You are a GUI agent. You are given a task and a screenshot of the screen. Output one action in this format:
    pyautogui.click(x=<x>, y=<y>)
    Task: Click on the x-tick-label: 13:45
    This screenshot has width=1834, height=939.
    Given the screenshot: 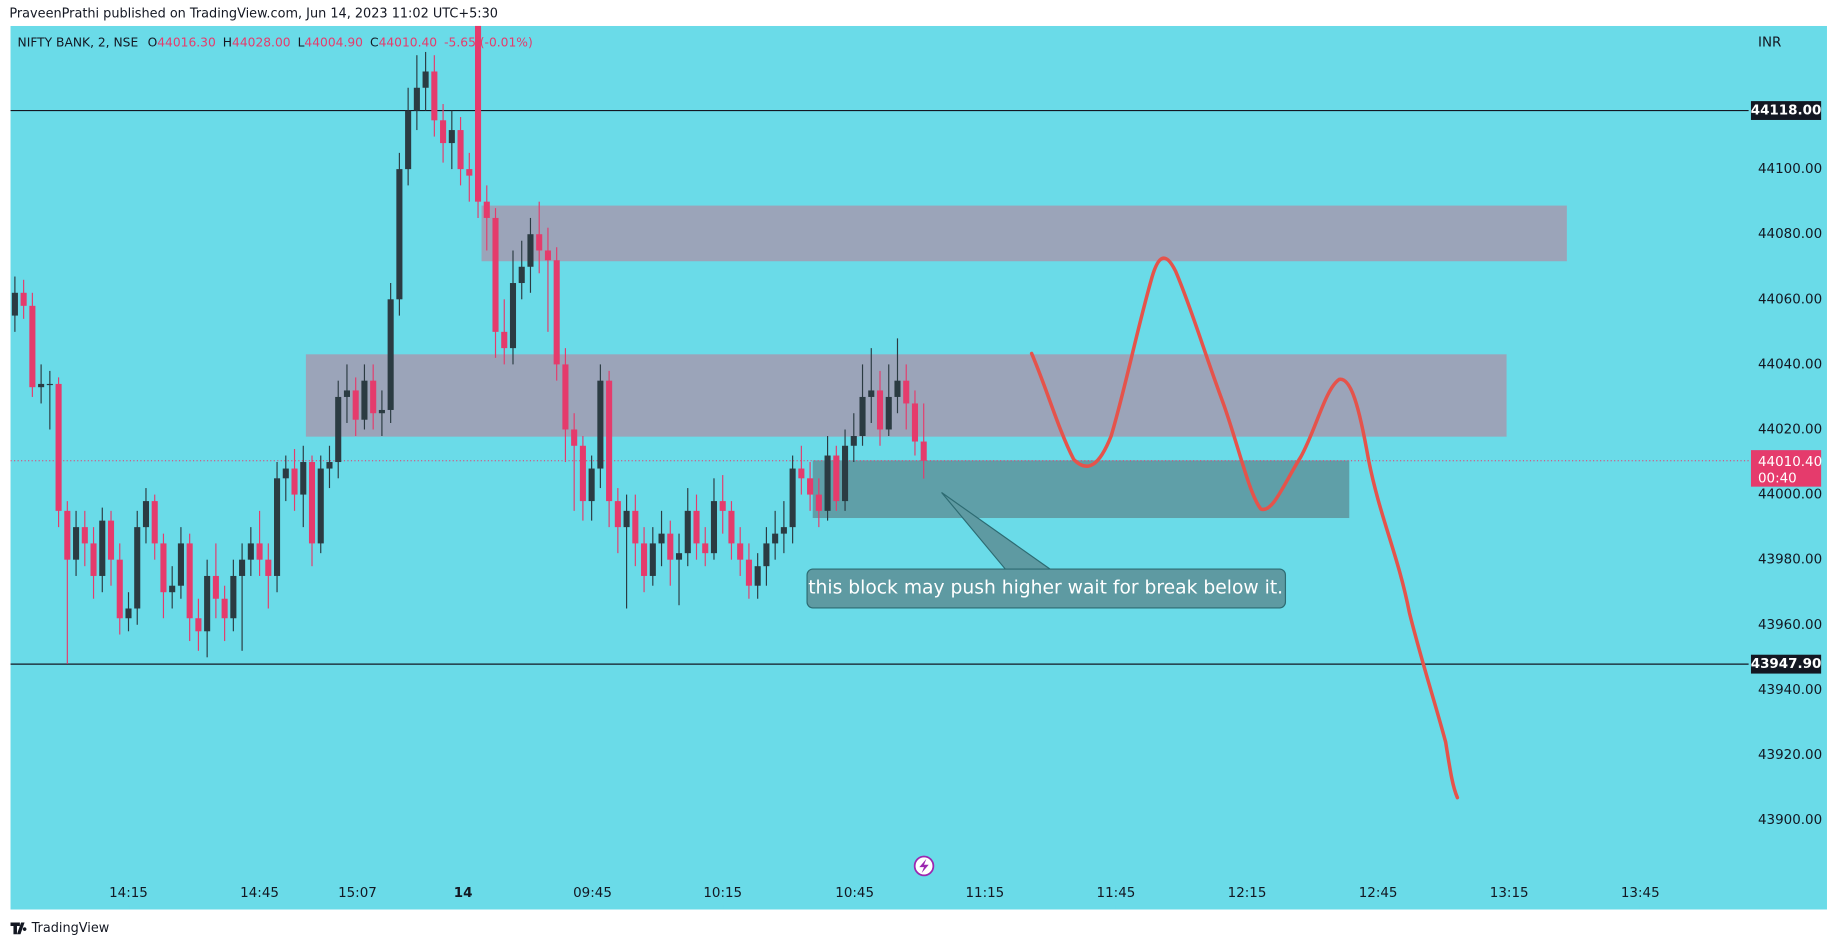 What is the action you would take?
    pyautogui.click(x=1640, y=893)
    